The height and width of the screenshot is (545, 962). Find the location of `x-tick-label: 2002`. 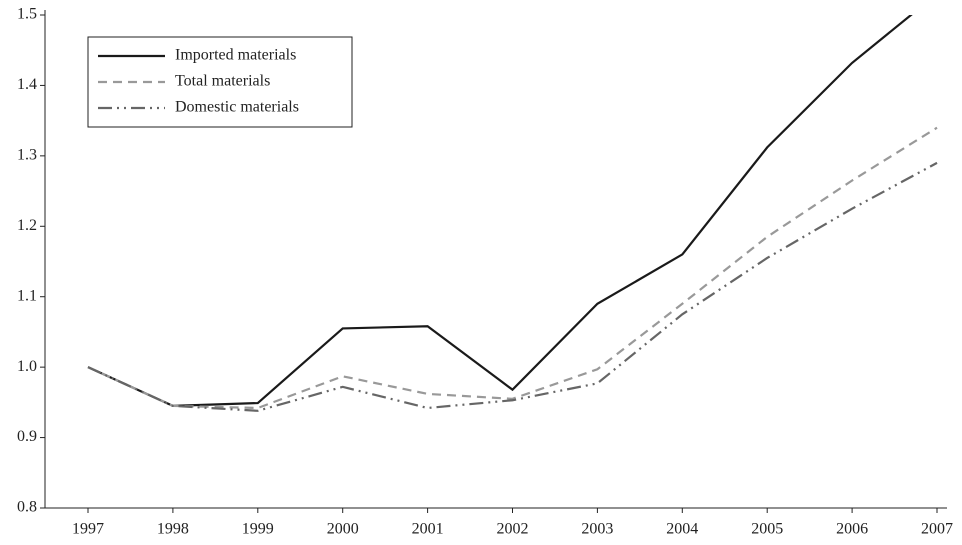

x-tick-label: 2002 is located at coordinates (513, 529).